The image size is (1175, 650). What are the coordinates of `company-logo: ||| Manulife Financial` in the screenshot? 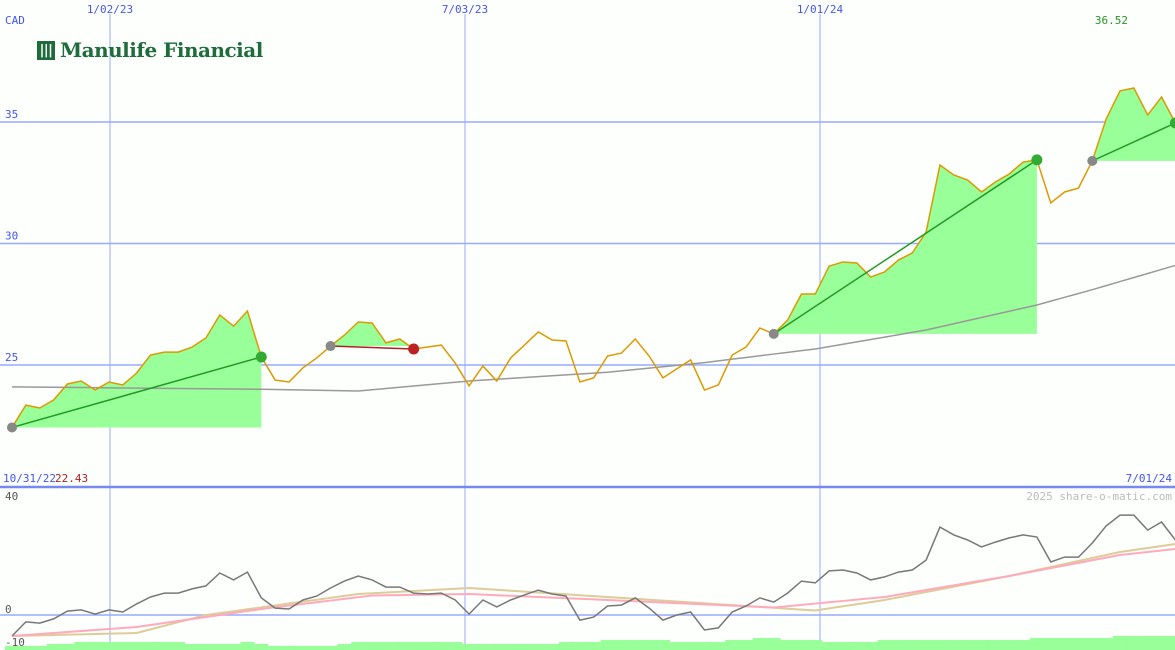 It's located at (150, 50).